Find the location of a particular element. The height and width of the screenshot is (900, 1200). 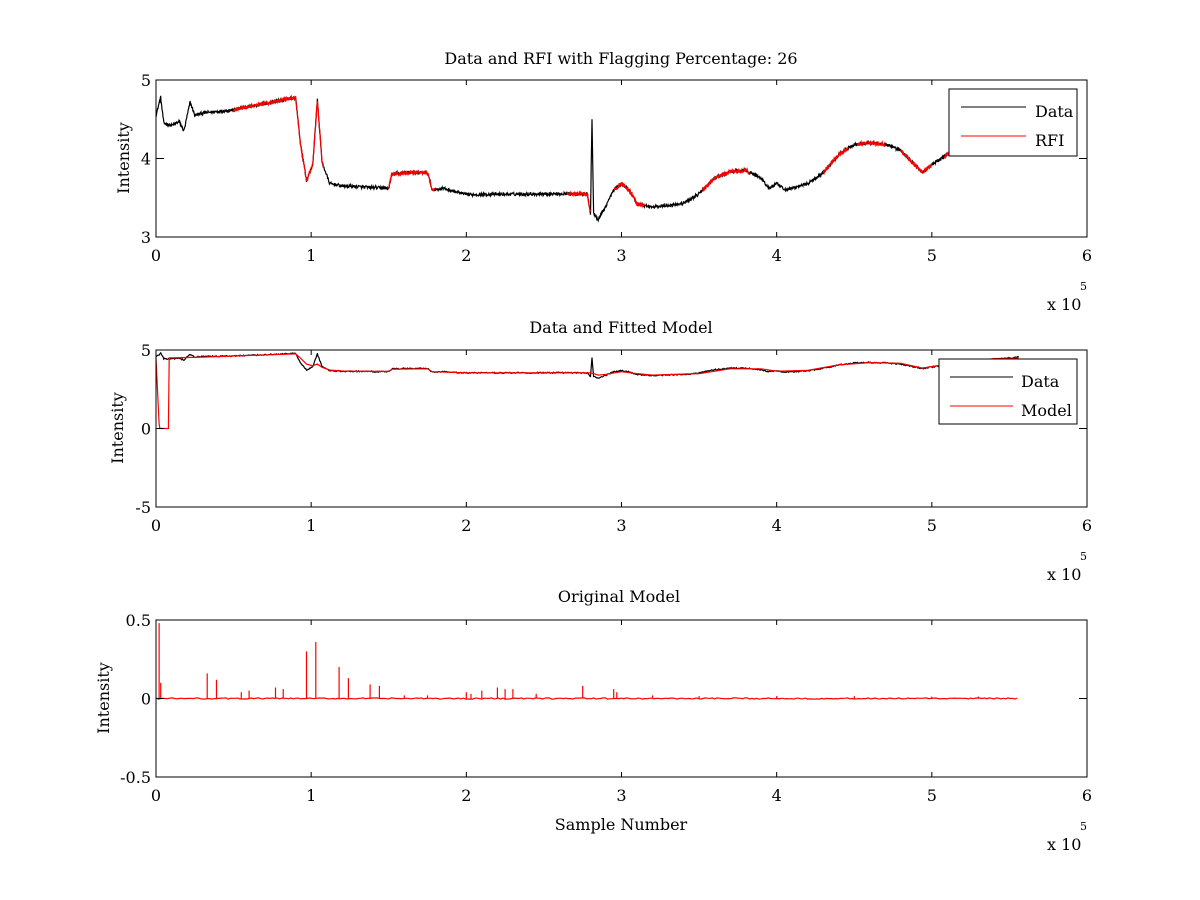

panel-3-x-exponent: x 10 is located at coordinates (1064, 844).